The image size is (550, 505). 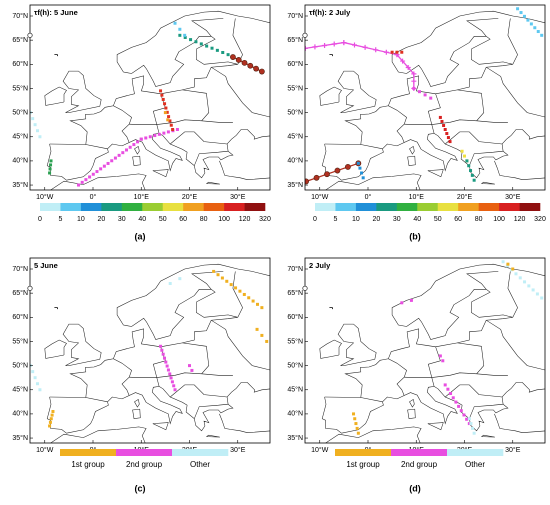 What do you see at coordinates (475, 464) in the screenshot?
I see `group-label: Other` at bounding box center [475, 464].